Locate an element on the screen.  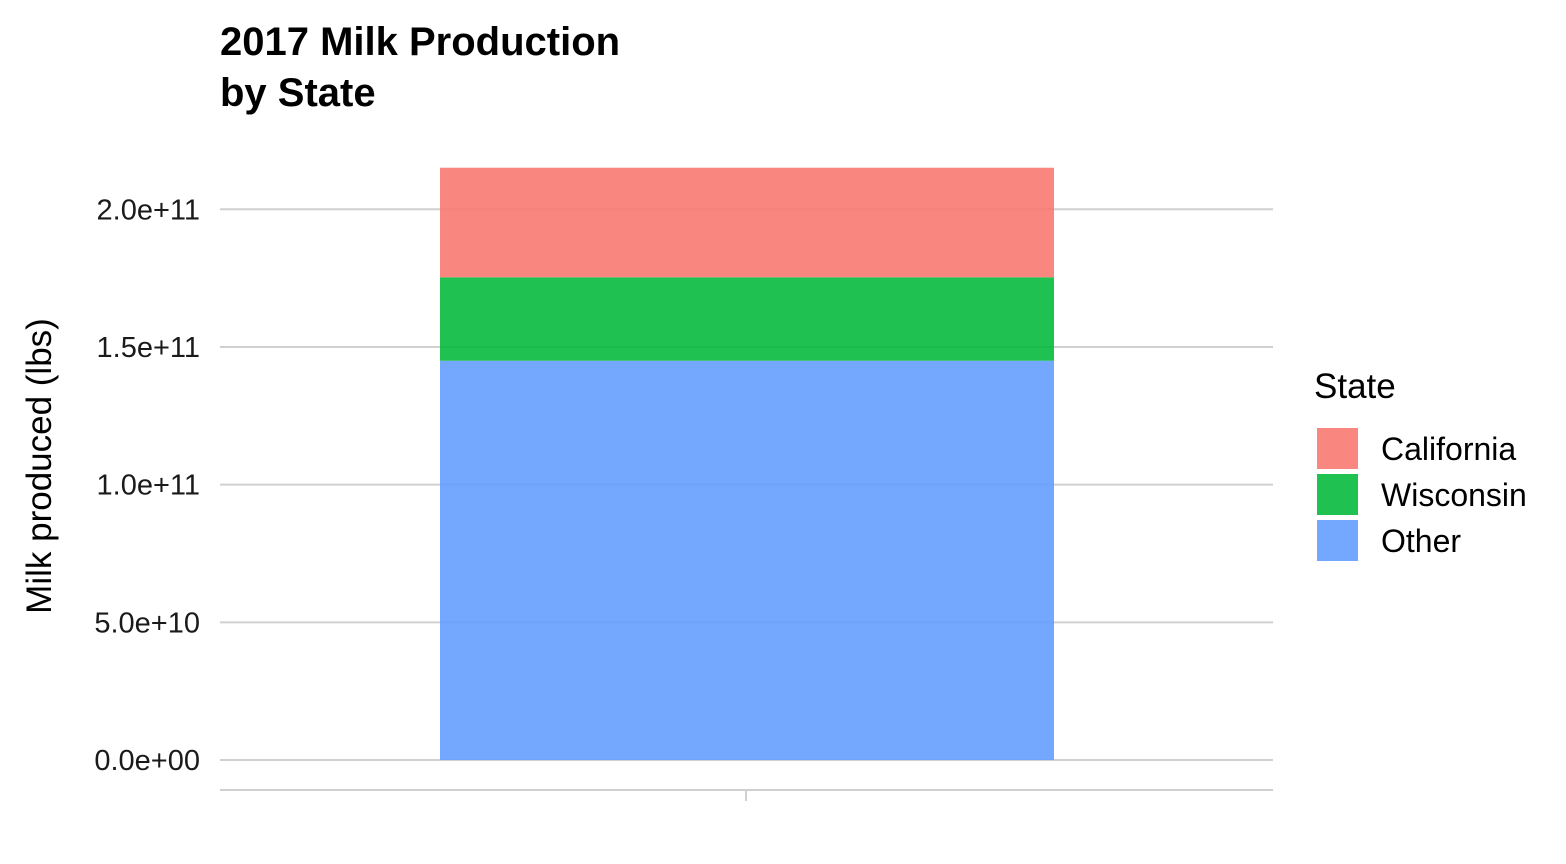
bar-segment-california is located at coordinates (747, 222).